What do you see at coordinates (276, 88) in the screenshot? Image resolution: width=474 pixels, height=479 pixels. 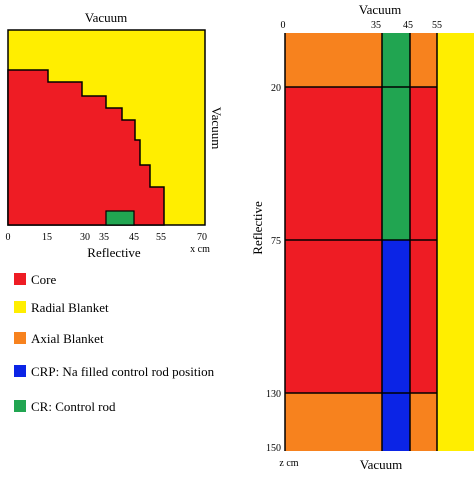 I see `axial-z-tick: 20` at bounding box center [276, 88].